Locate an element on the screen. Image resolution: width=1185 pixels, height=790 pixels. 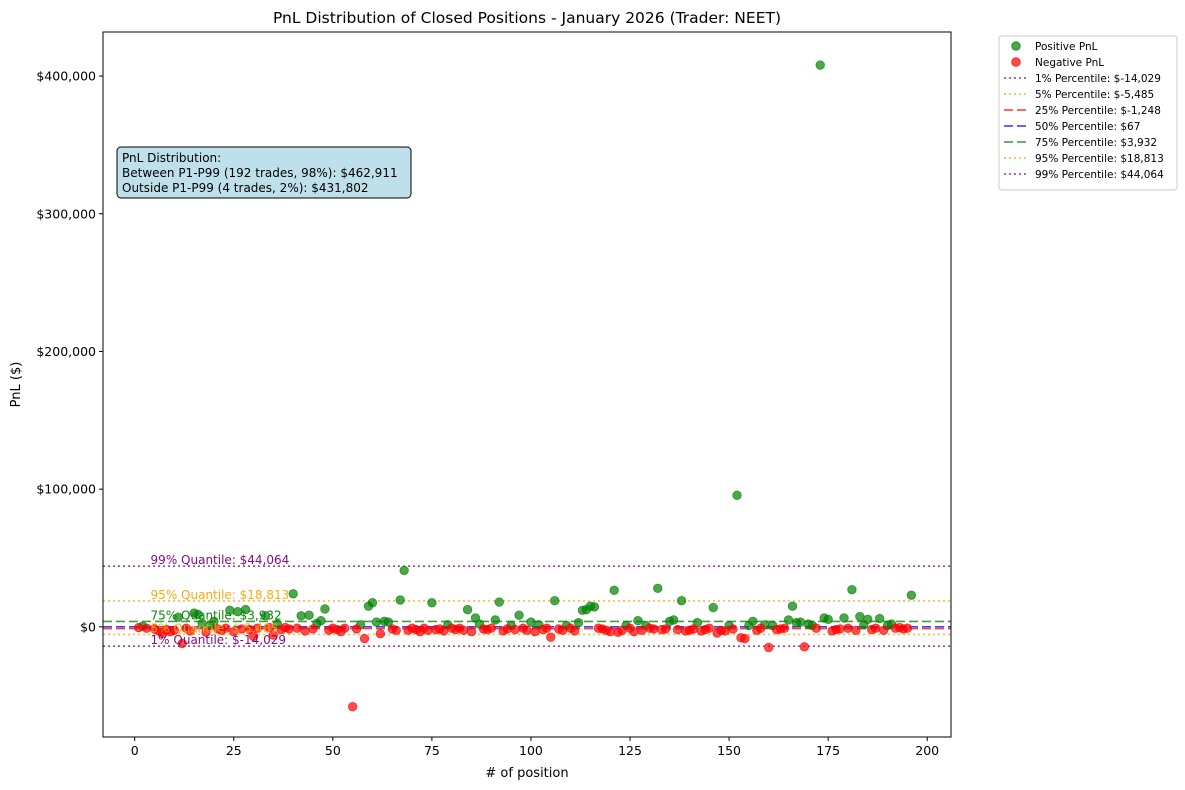
quantile-annotation-0: 99% Quantile: $44,064 is located at coordinates (220, 560).